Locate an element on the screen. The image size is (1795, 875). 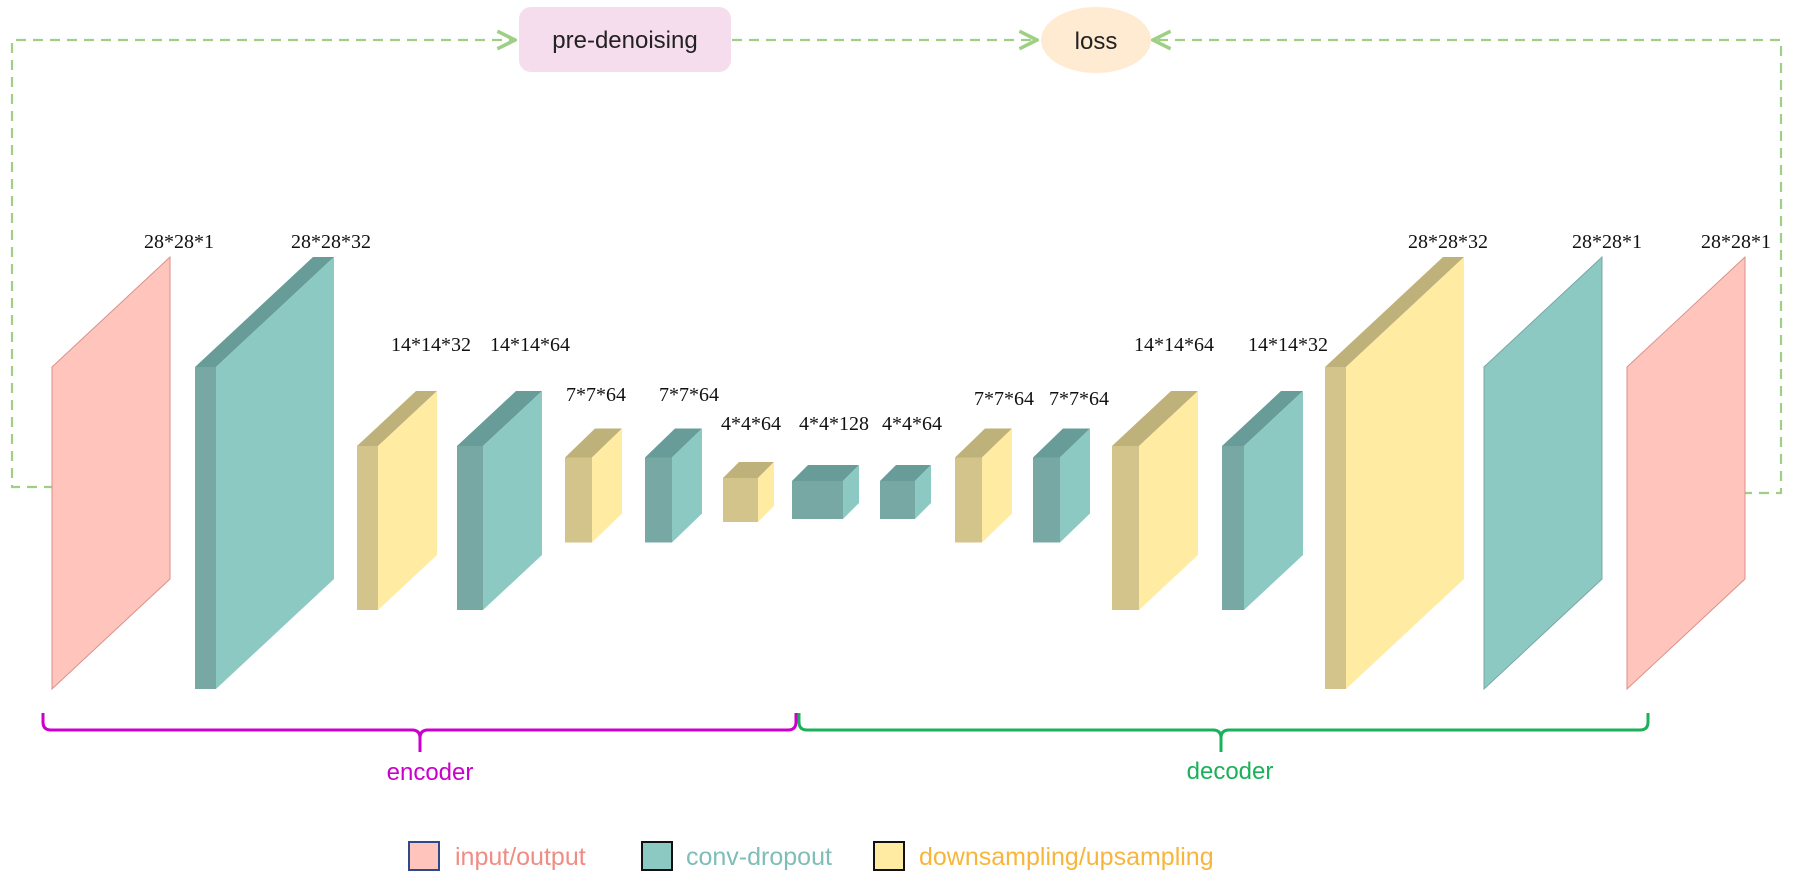
legend-label-input-output: input/output is located at coordinates (520, 857).